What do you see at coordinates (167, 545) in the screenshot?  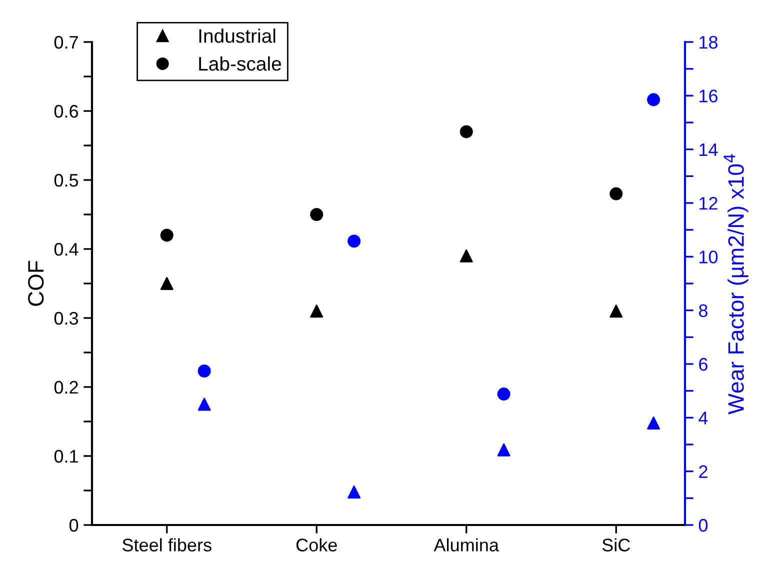 I see `x-tick-label: Steel fibers` at bounding box center [167, 545].